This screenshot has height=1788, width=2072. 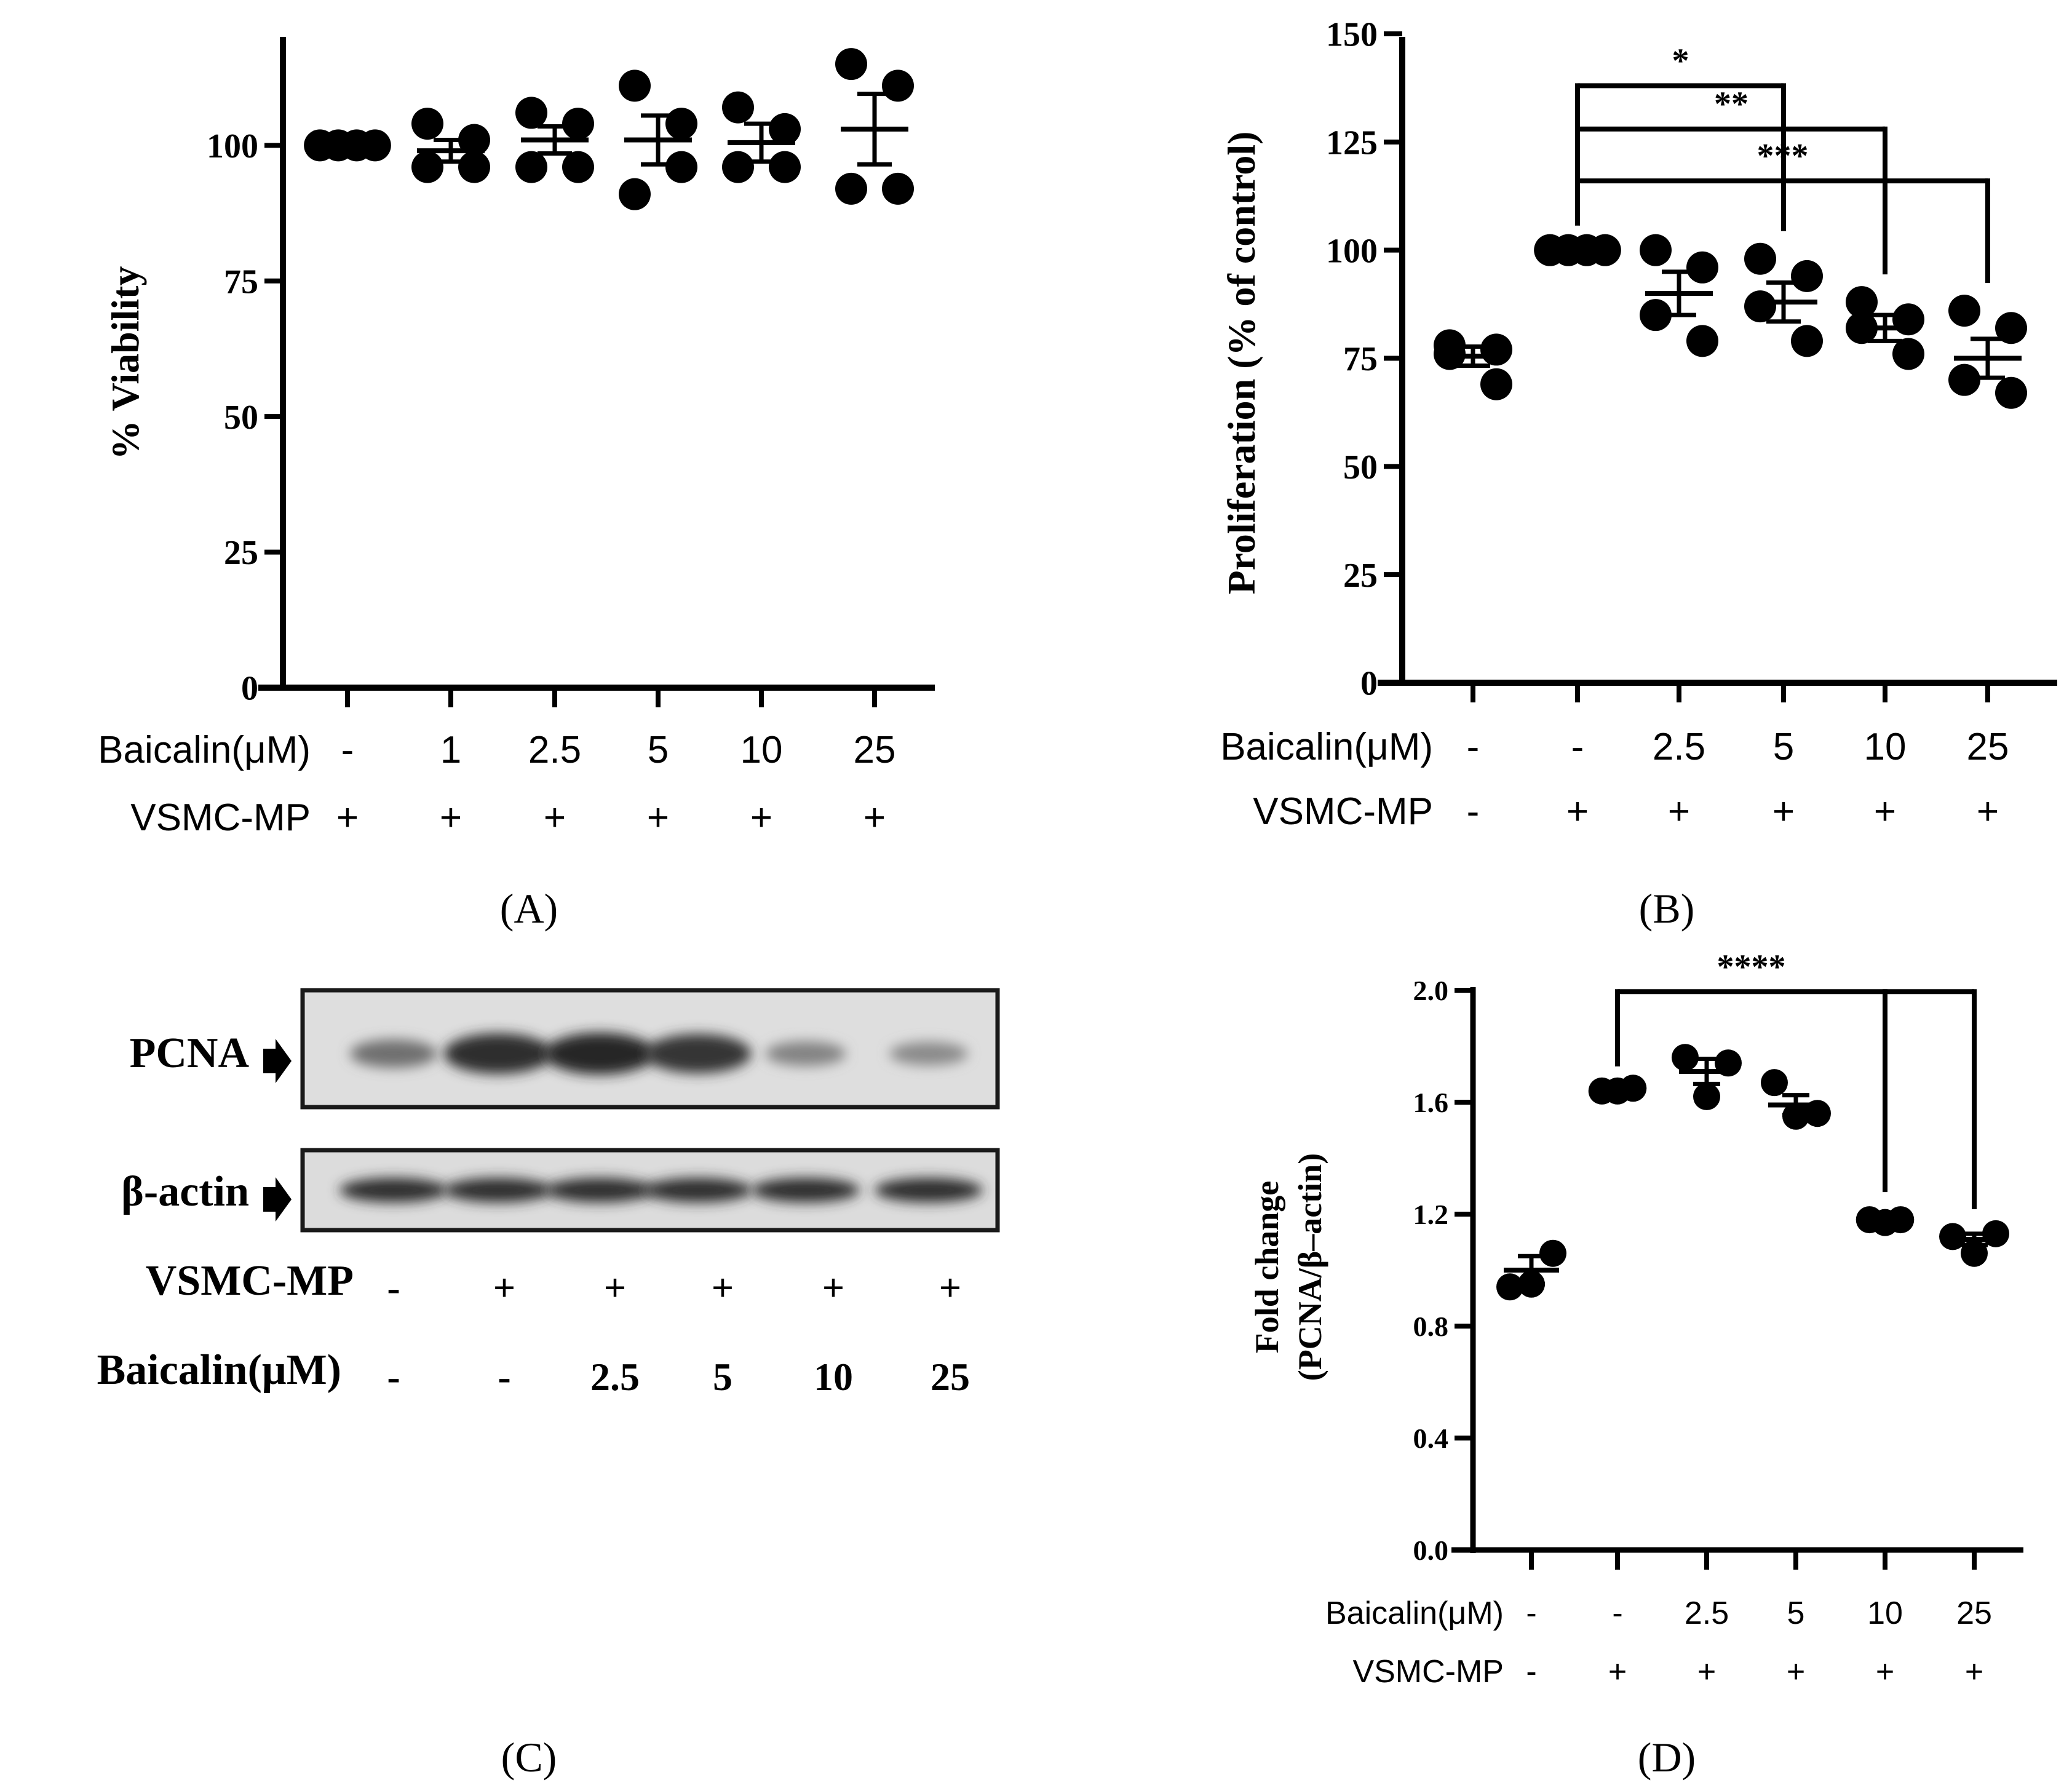 I want to click on significance-label: *, so click(x=1681, y=61).